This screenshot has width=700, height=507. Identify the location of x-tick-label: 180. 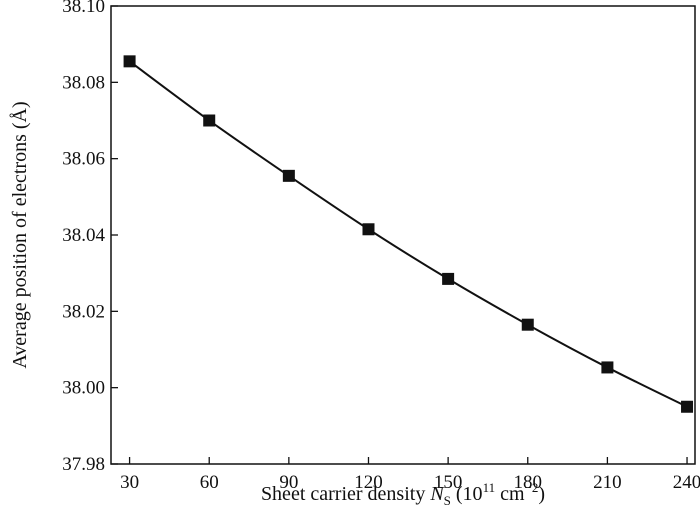
(528, 482).